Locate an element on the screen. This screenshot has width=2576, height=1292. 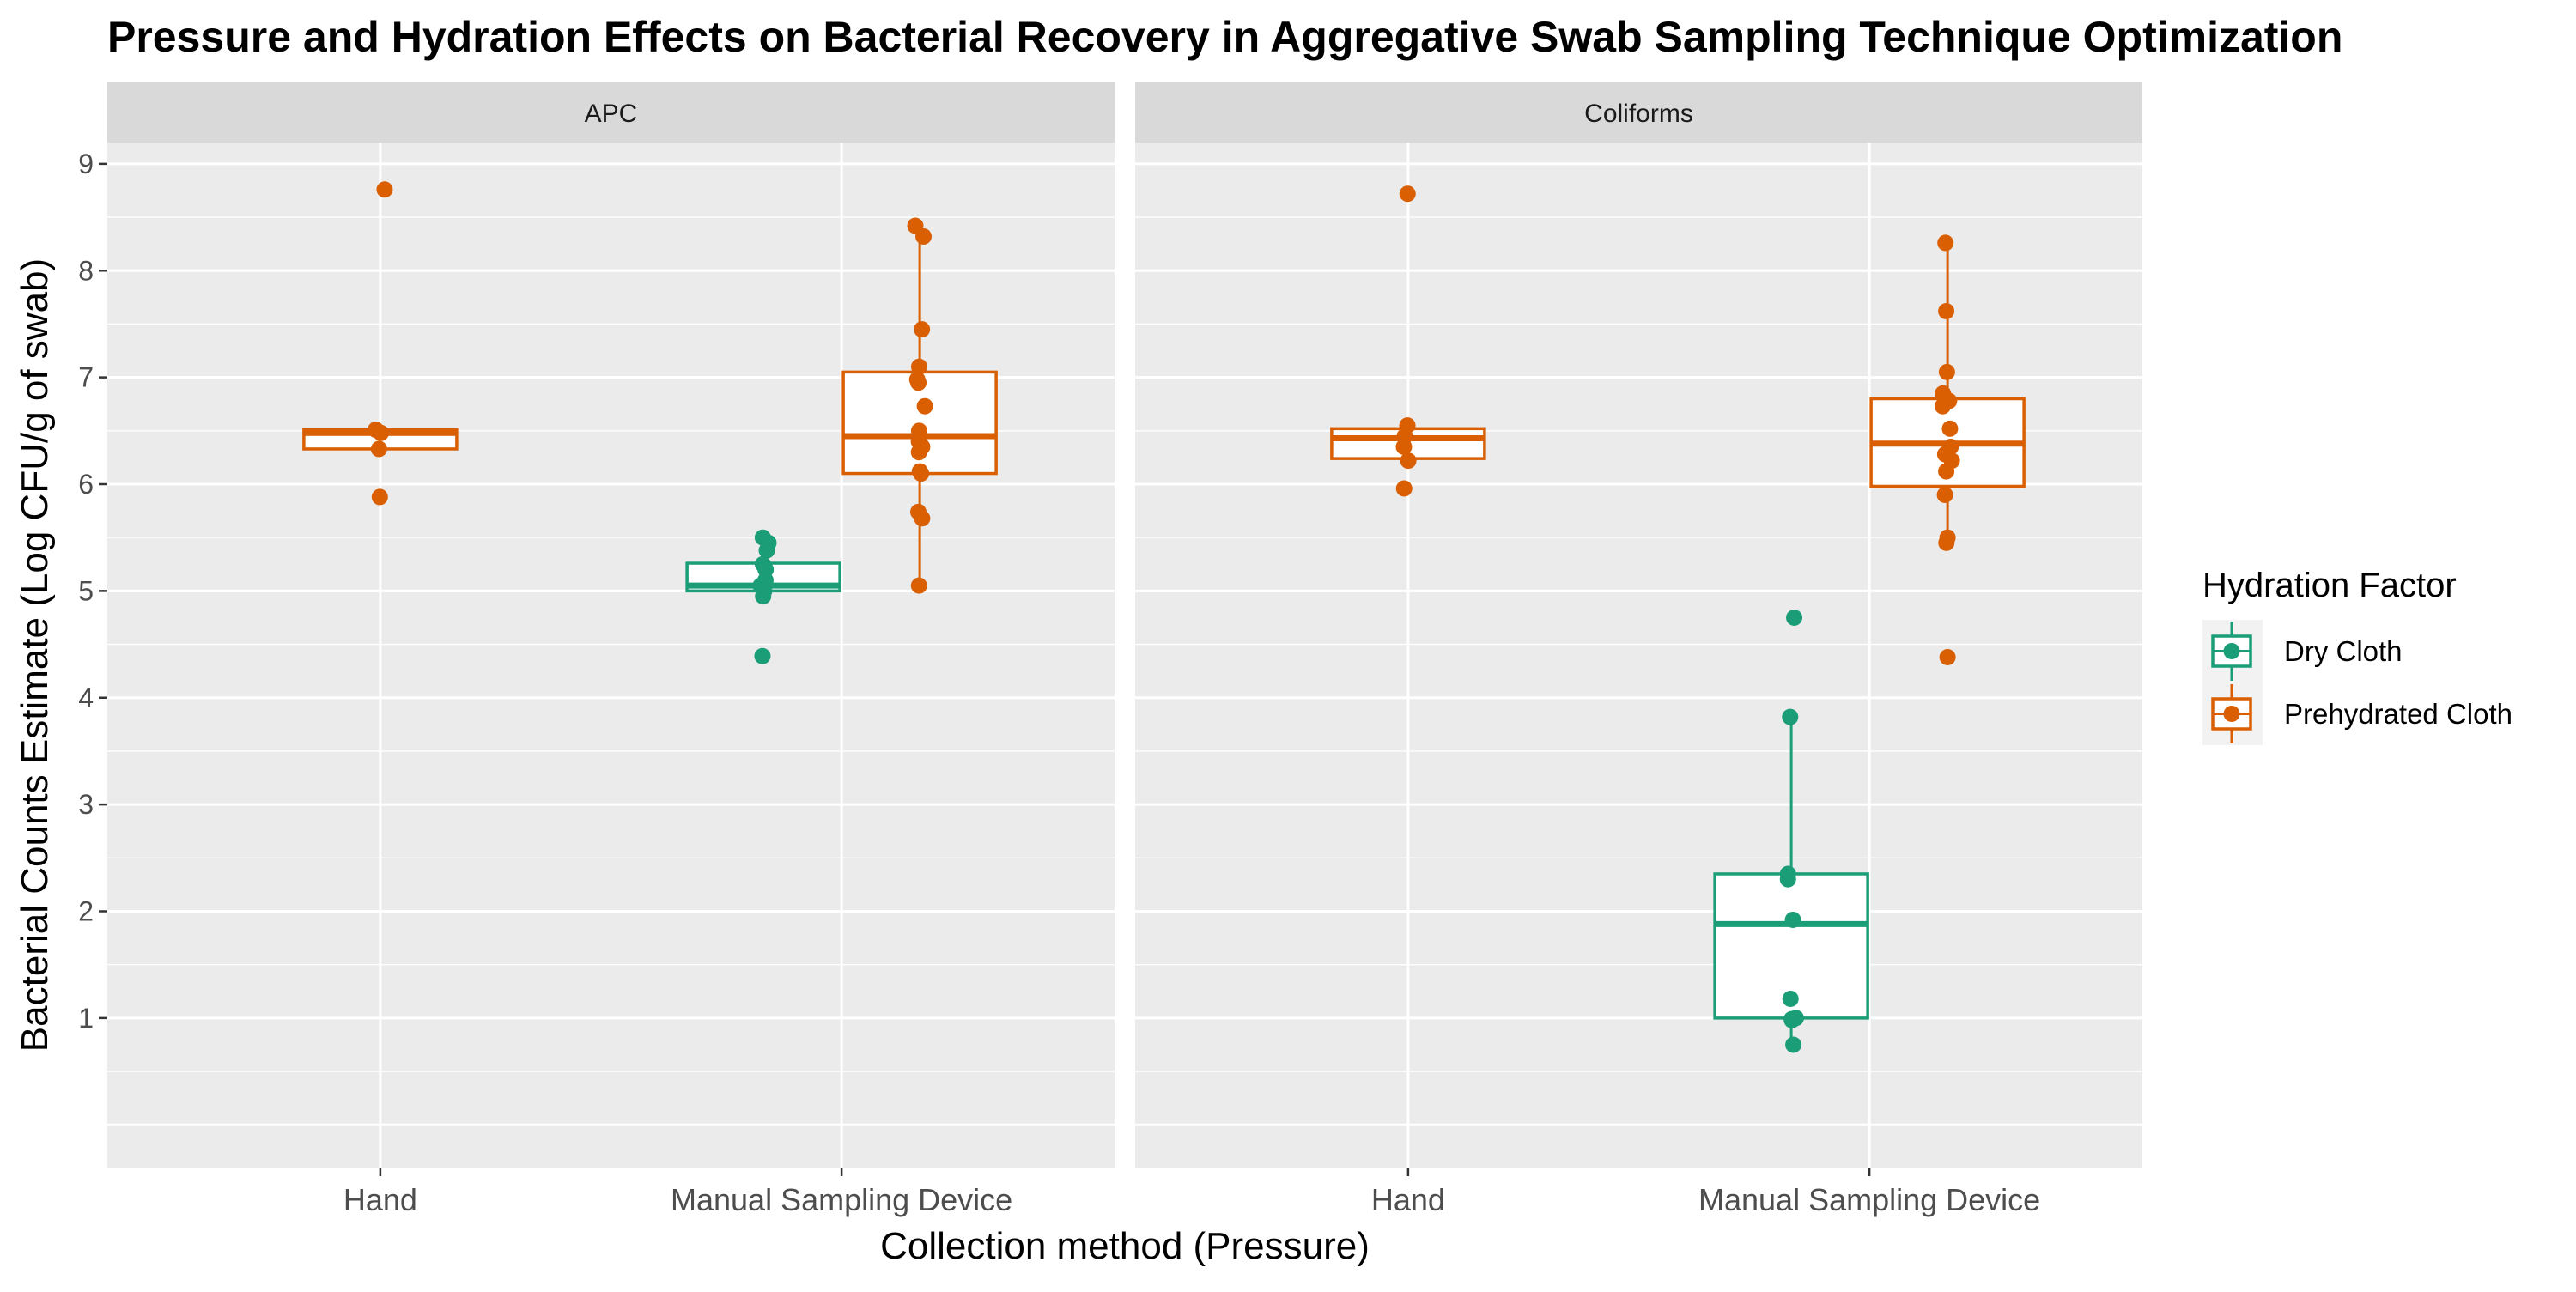
facet-strip-label: Coliforms is located at coordinates (1638, 114).